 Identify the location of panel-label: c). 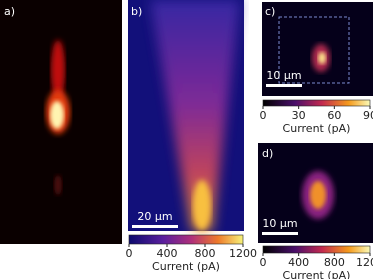
(270, 11).